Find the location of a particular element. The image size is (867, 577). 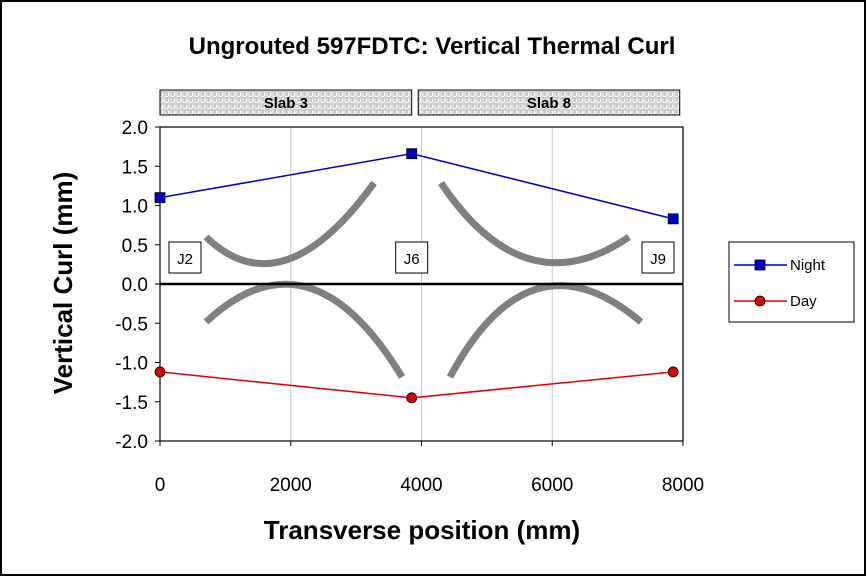

joint-label-j2: J2 is located at coordinates (185, 259).